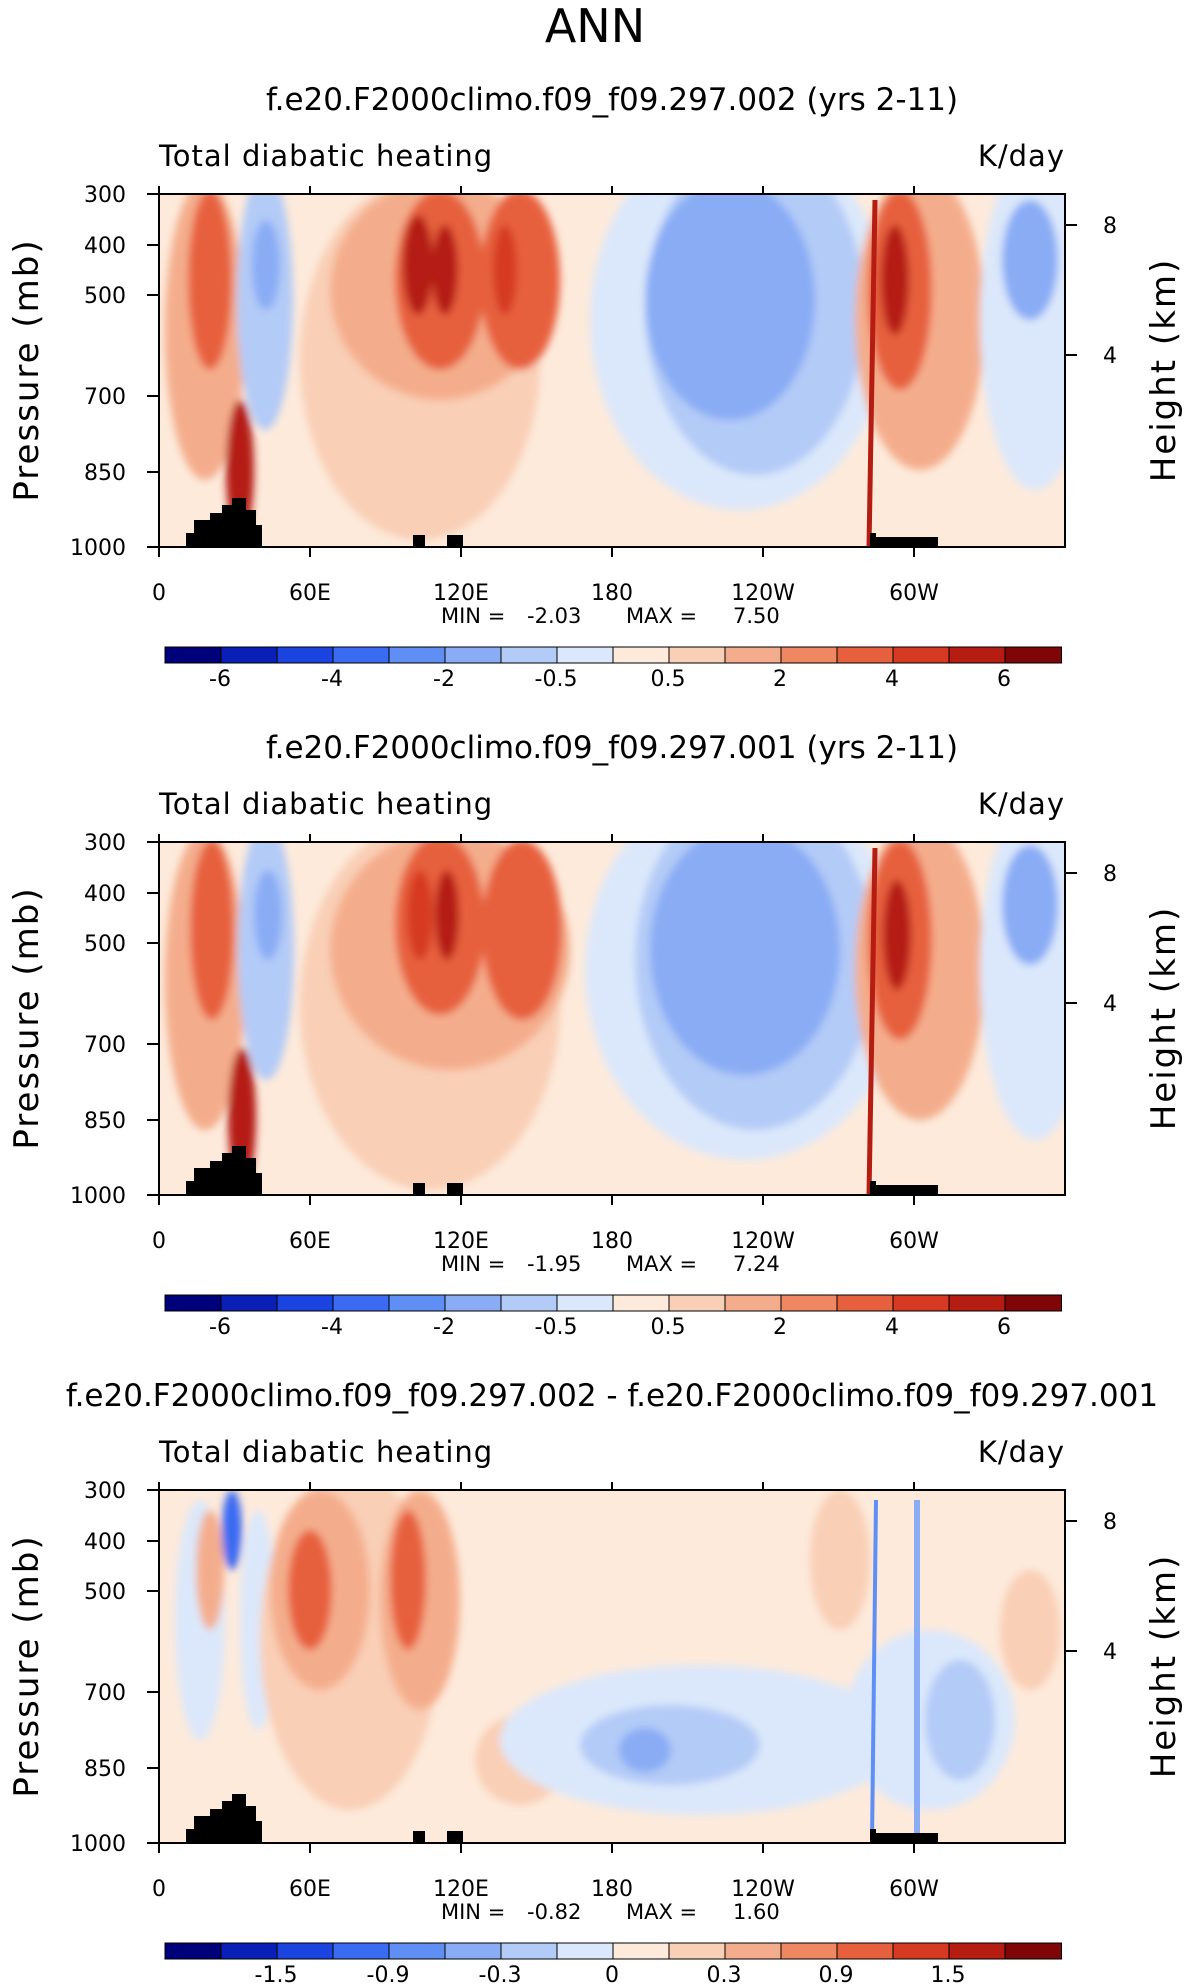  I want to click on min-value: -1.95, so click(554, 1264).